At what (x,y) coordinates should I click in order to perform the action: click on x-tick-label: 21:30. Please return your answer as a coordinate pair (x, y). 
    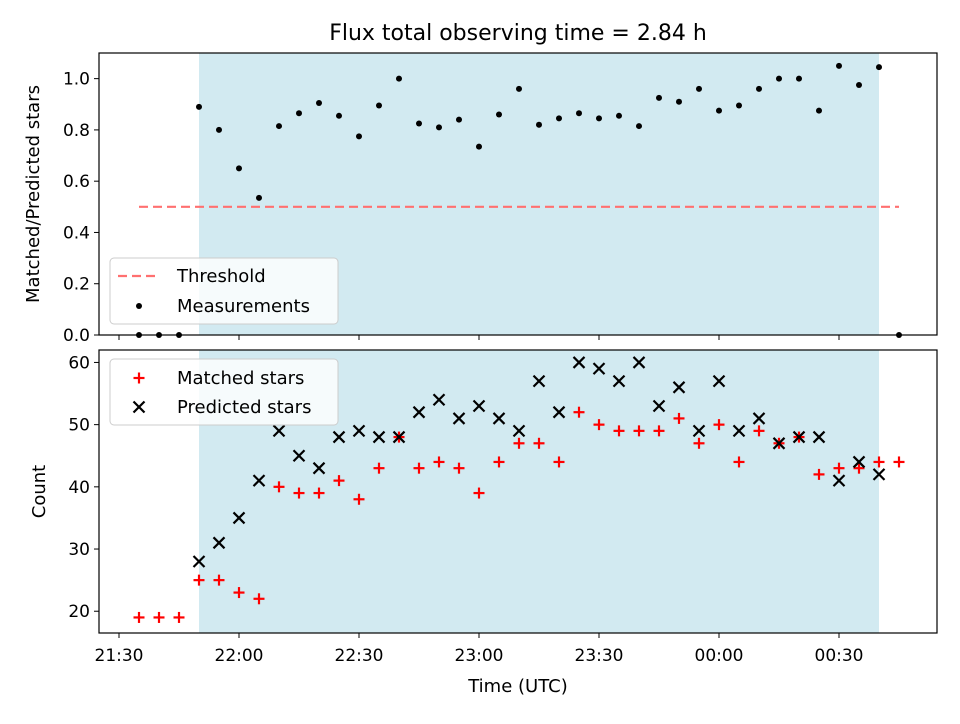
    Looking at the image, I should click on (119, 656).